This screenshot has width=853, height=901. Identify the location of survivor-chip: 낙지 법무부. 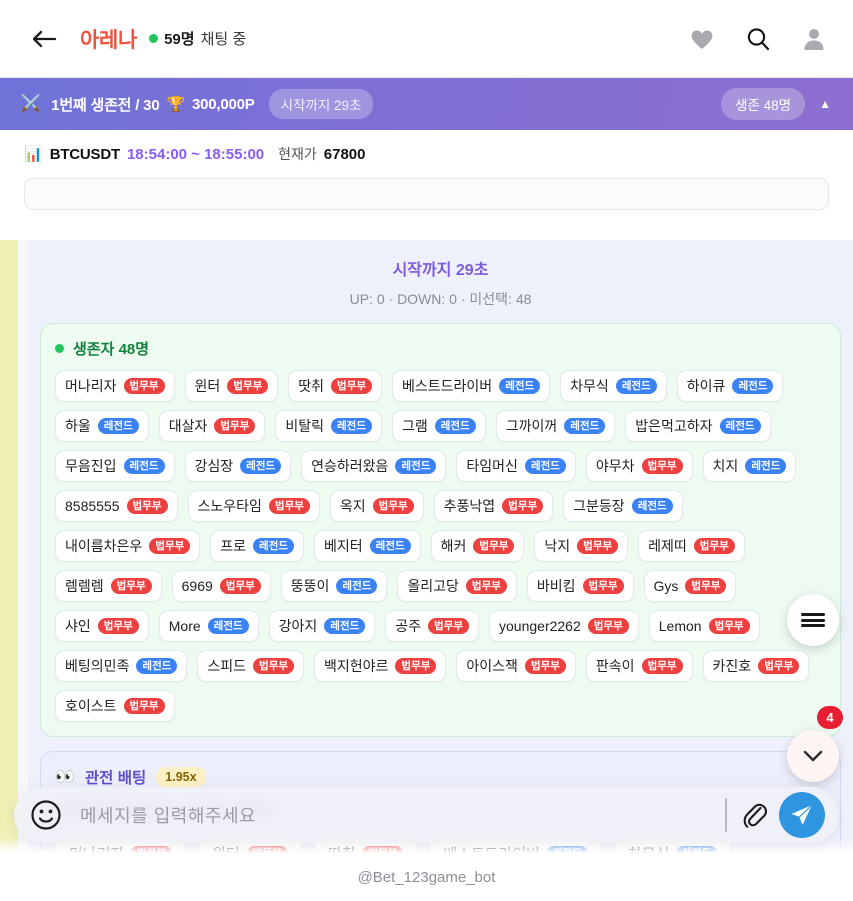
(581, 546).